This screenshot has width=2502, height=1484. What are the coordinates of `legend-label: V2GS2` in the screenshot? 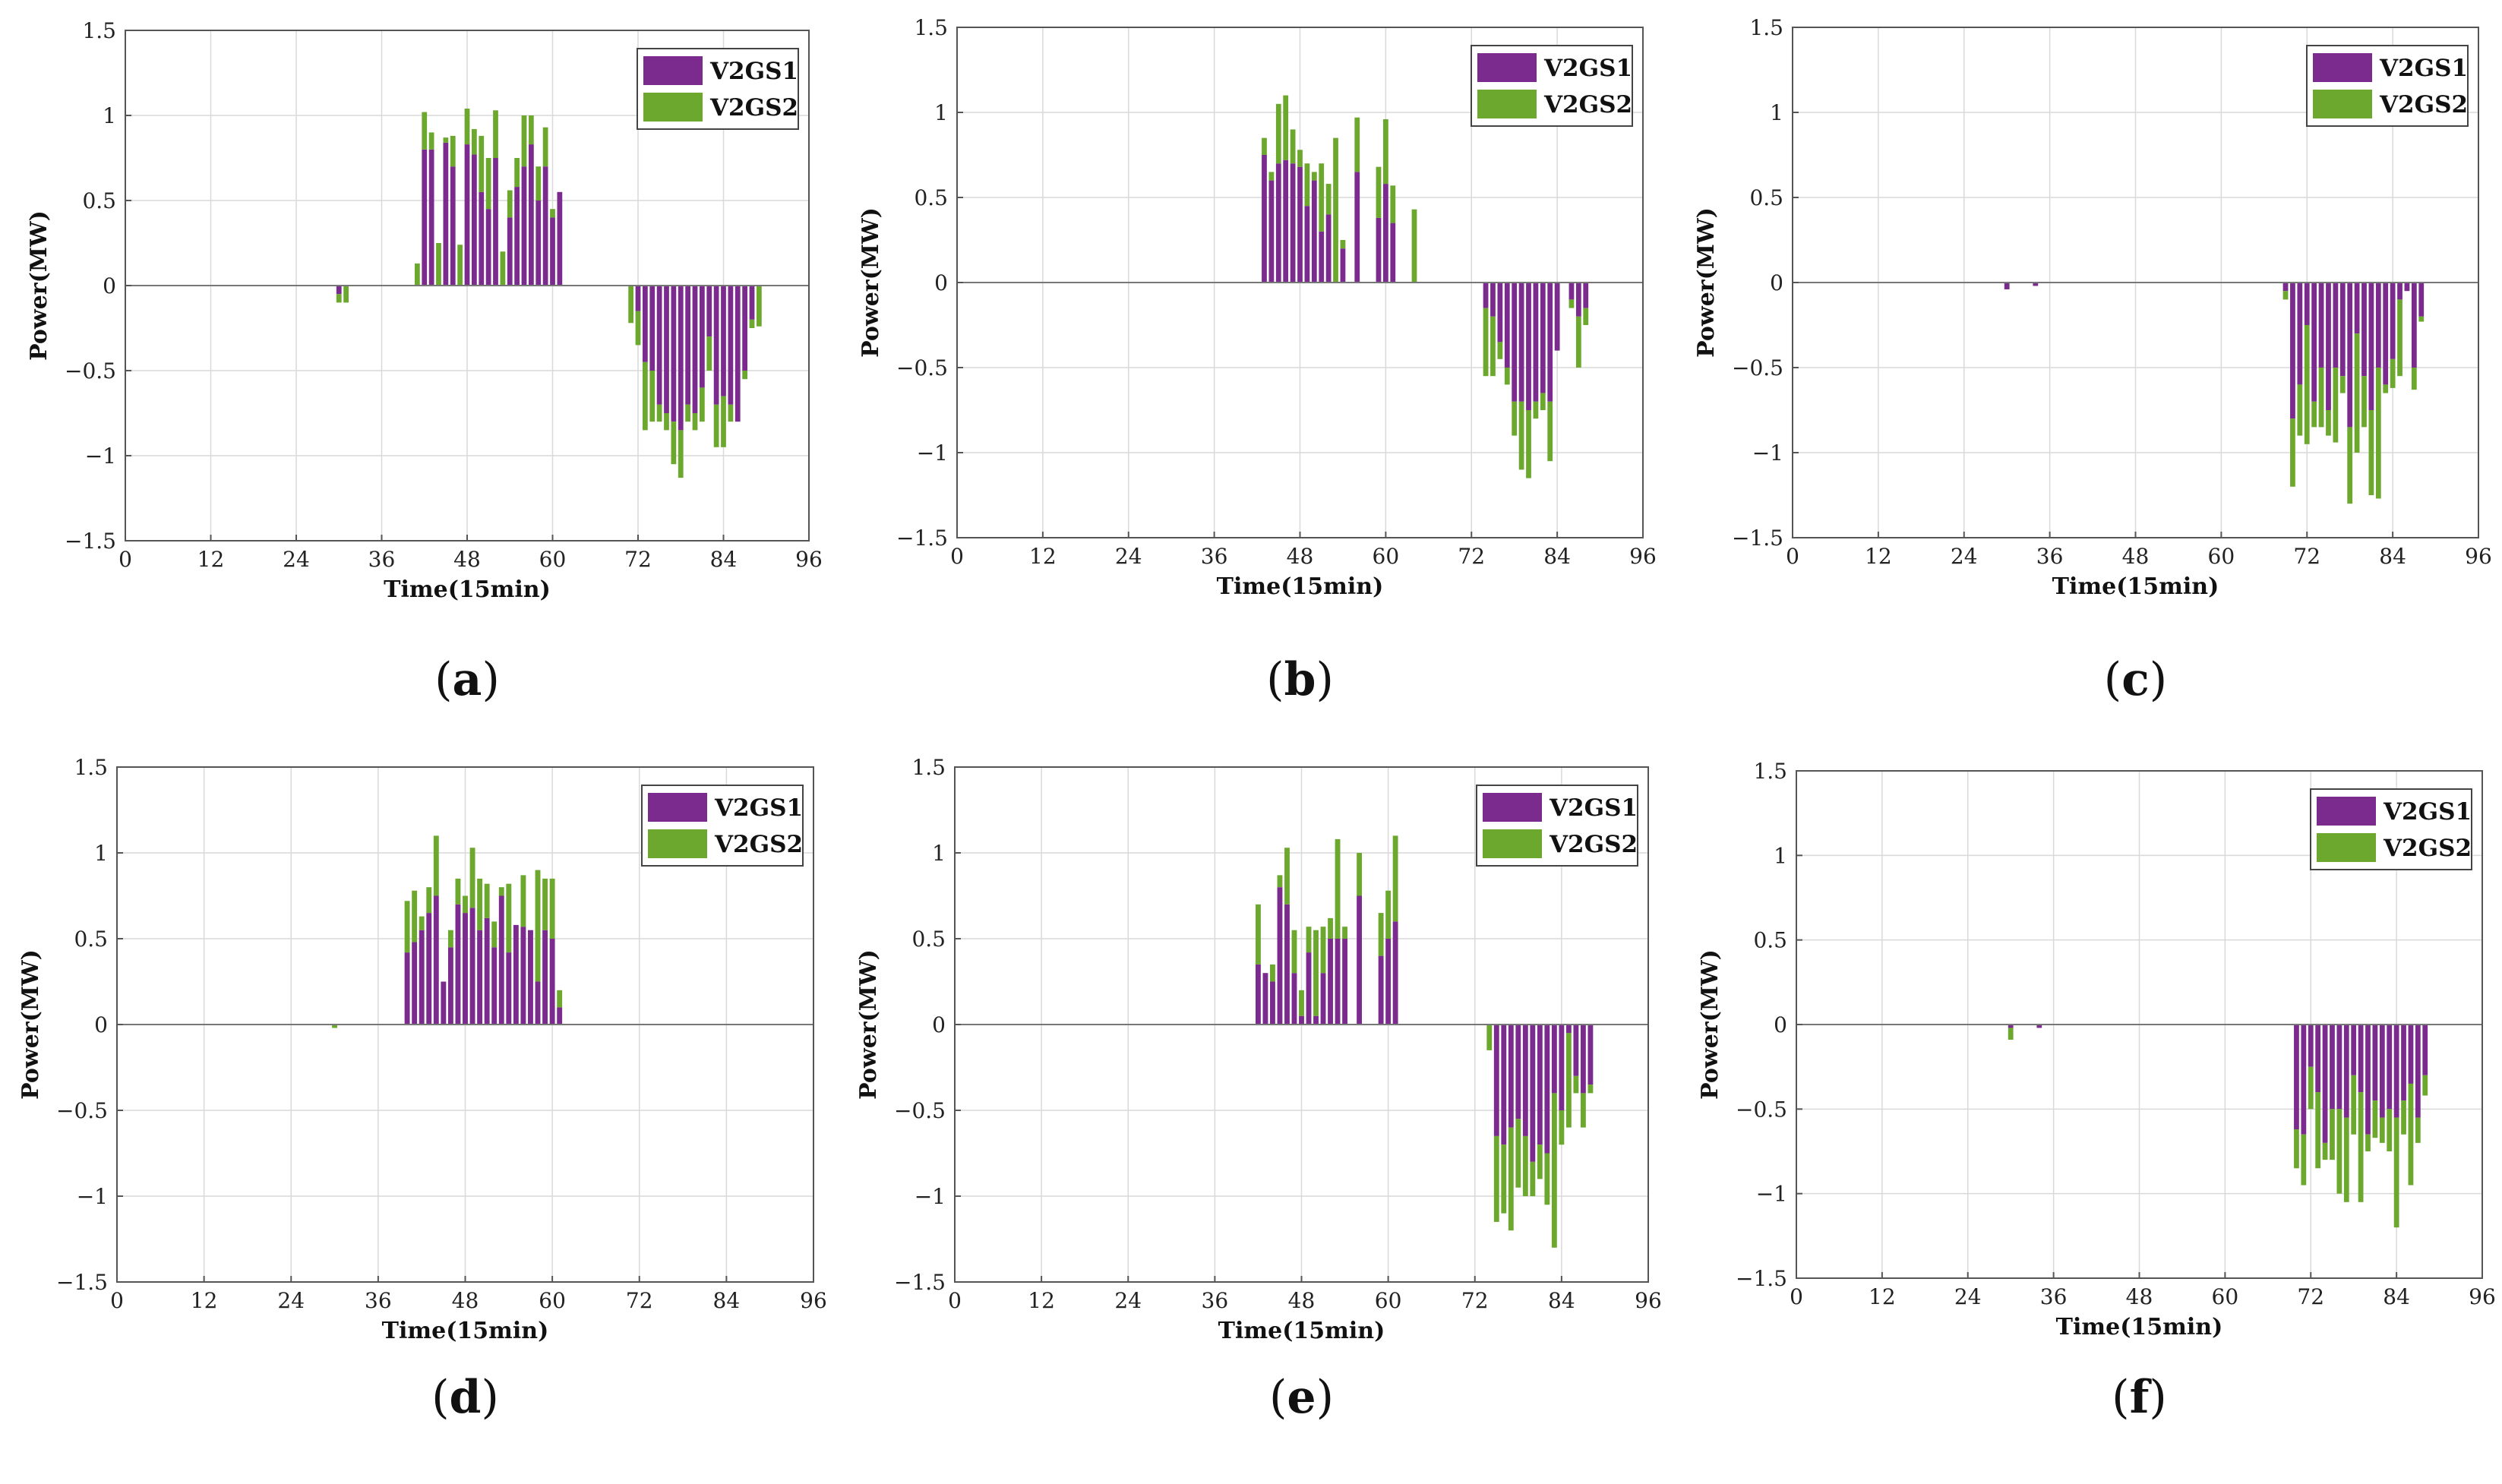 It's located at (753, 108).